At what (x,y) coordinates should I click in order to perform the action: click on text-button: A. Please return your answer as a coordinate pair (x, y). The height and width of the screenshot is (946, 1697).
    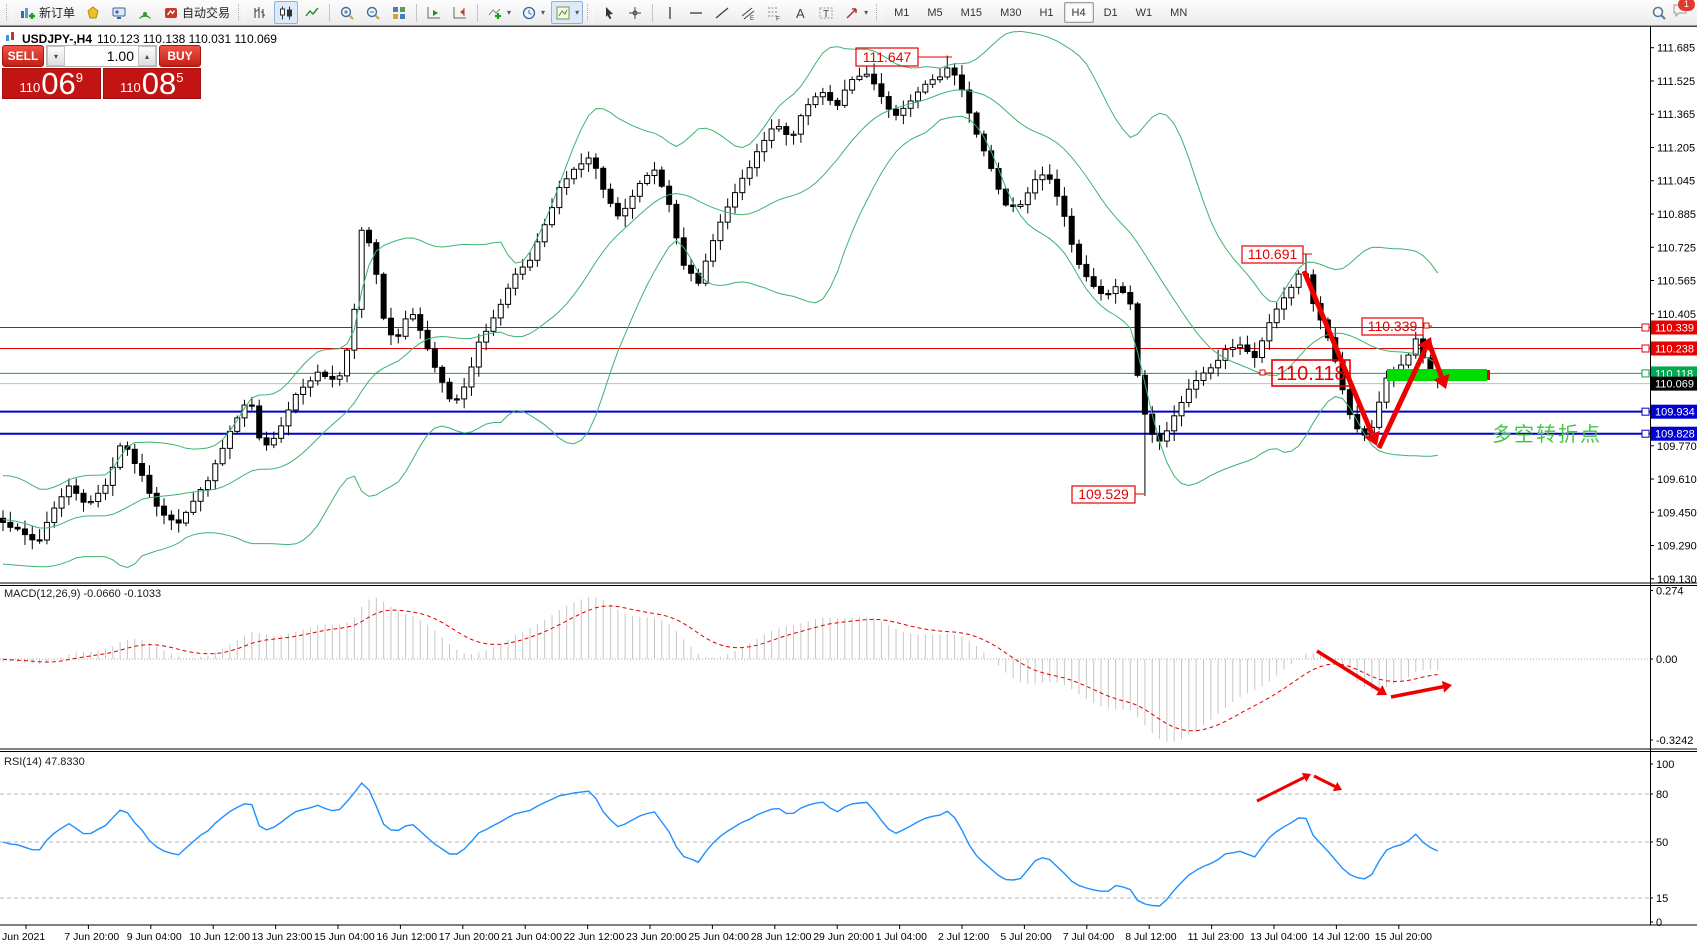
    Looking at the image, I should click on (800, 12).